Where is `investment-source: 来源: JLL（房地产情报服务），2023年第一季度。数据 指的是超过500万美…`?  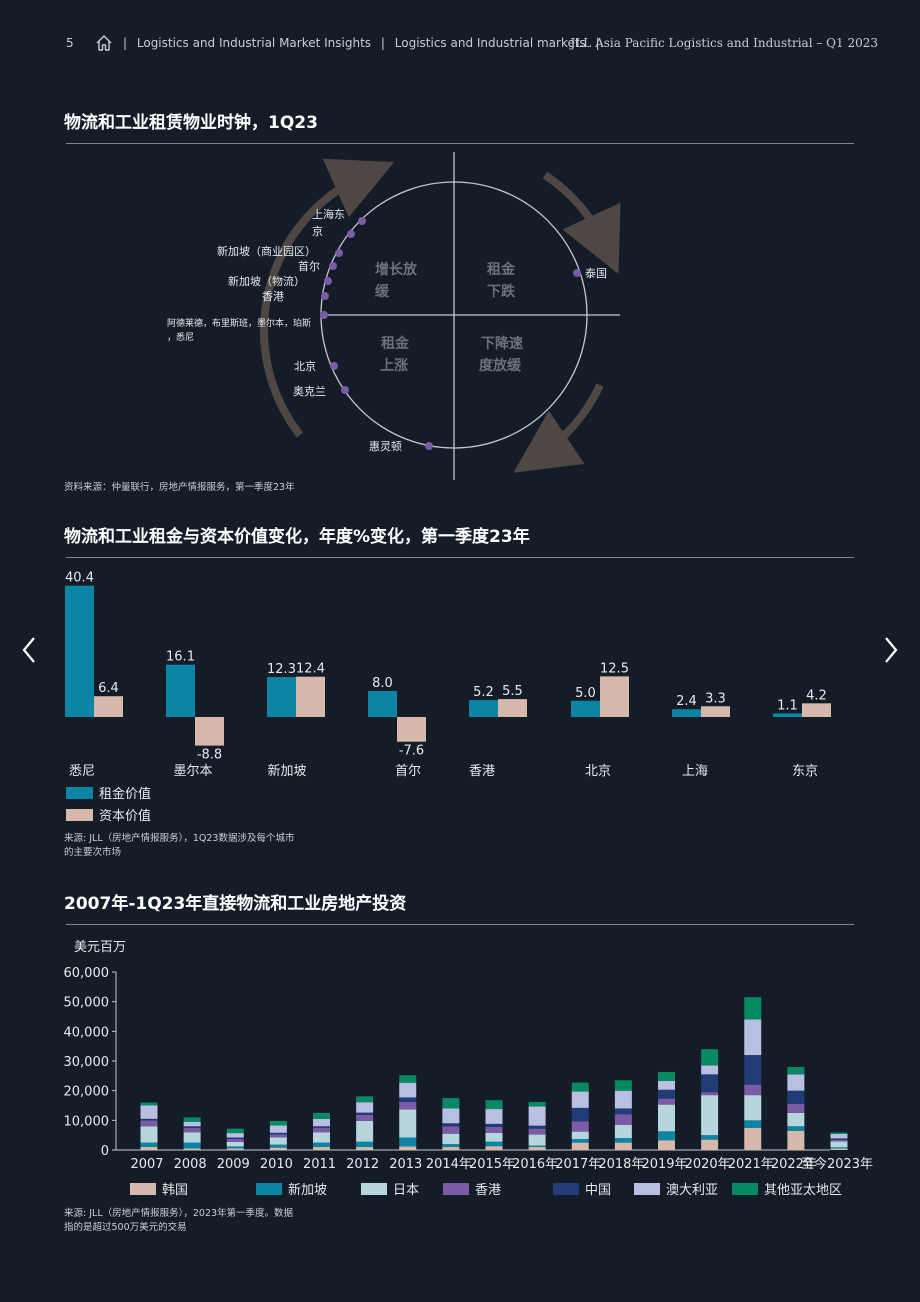
investment-source: 来源: JLL（房地产情报服务），2023年第一季度。数据 指的是超过500万美… is located at coordinates (178, 1221).